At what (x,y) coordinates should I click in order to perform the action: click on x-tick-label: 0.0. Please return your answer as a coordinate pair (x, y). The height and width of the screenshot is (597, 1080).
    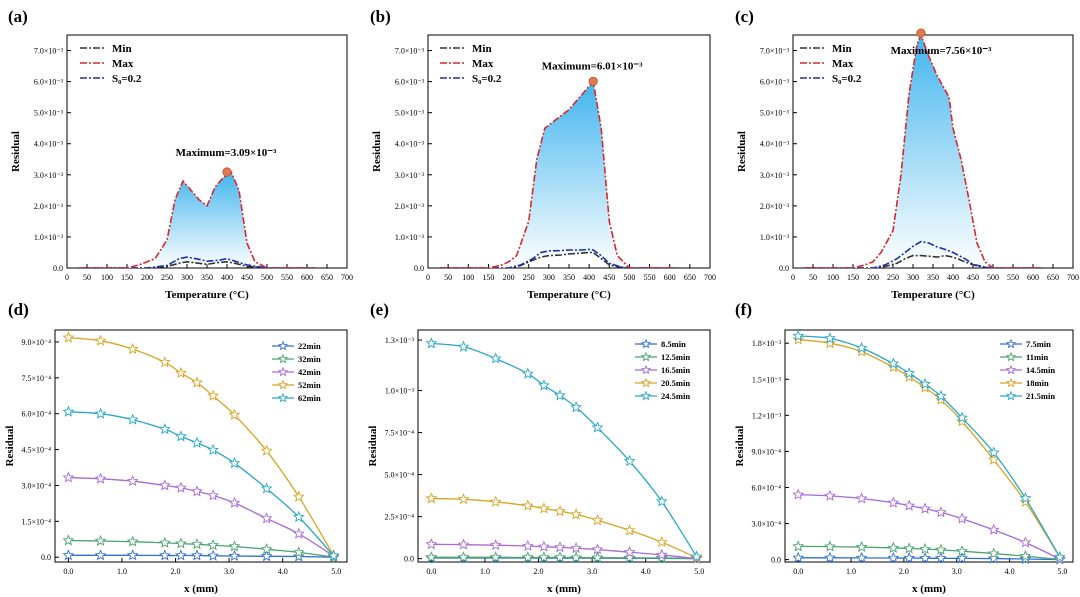
    Looking at the image, I should click on (68, 571).